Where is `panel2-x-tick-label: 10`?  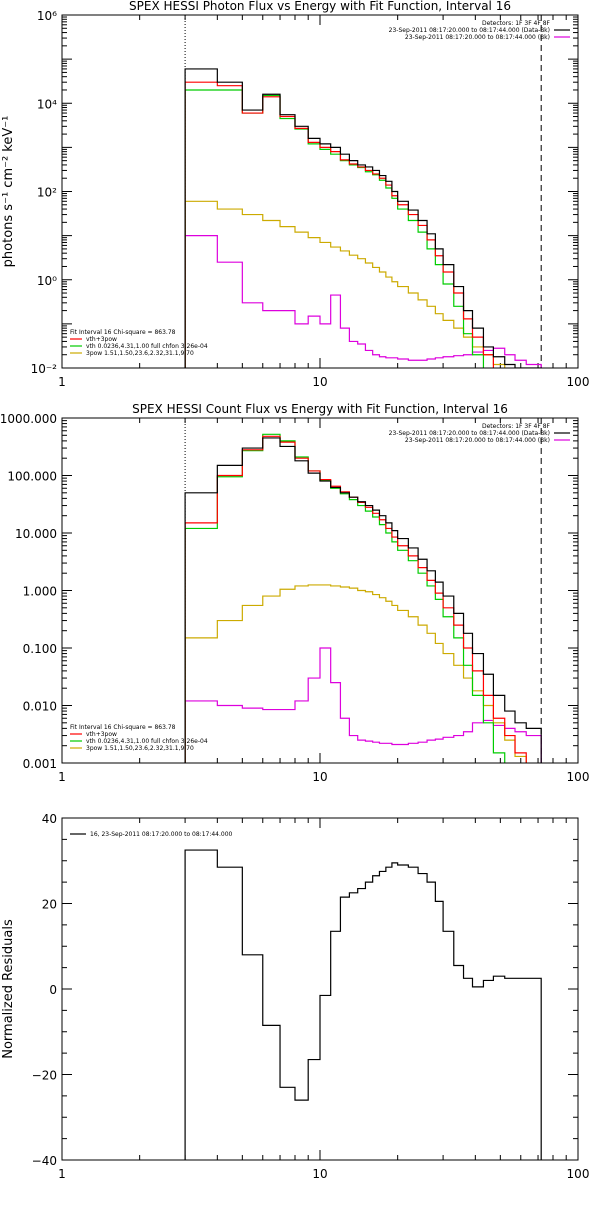 panel2-x-tick-label: 10 is located at coordinates (319, 777).